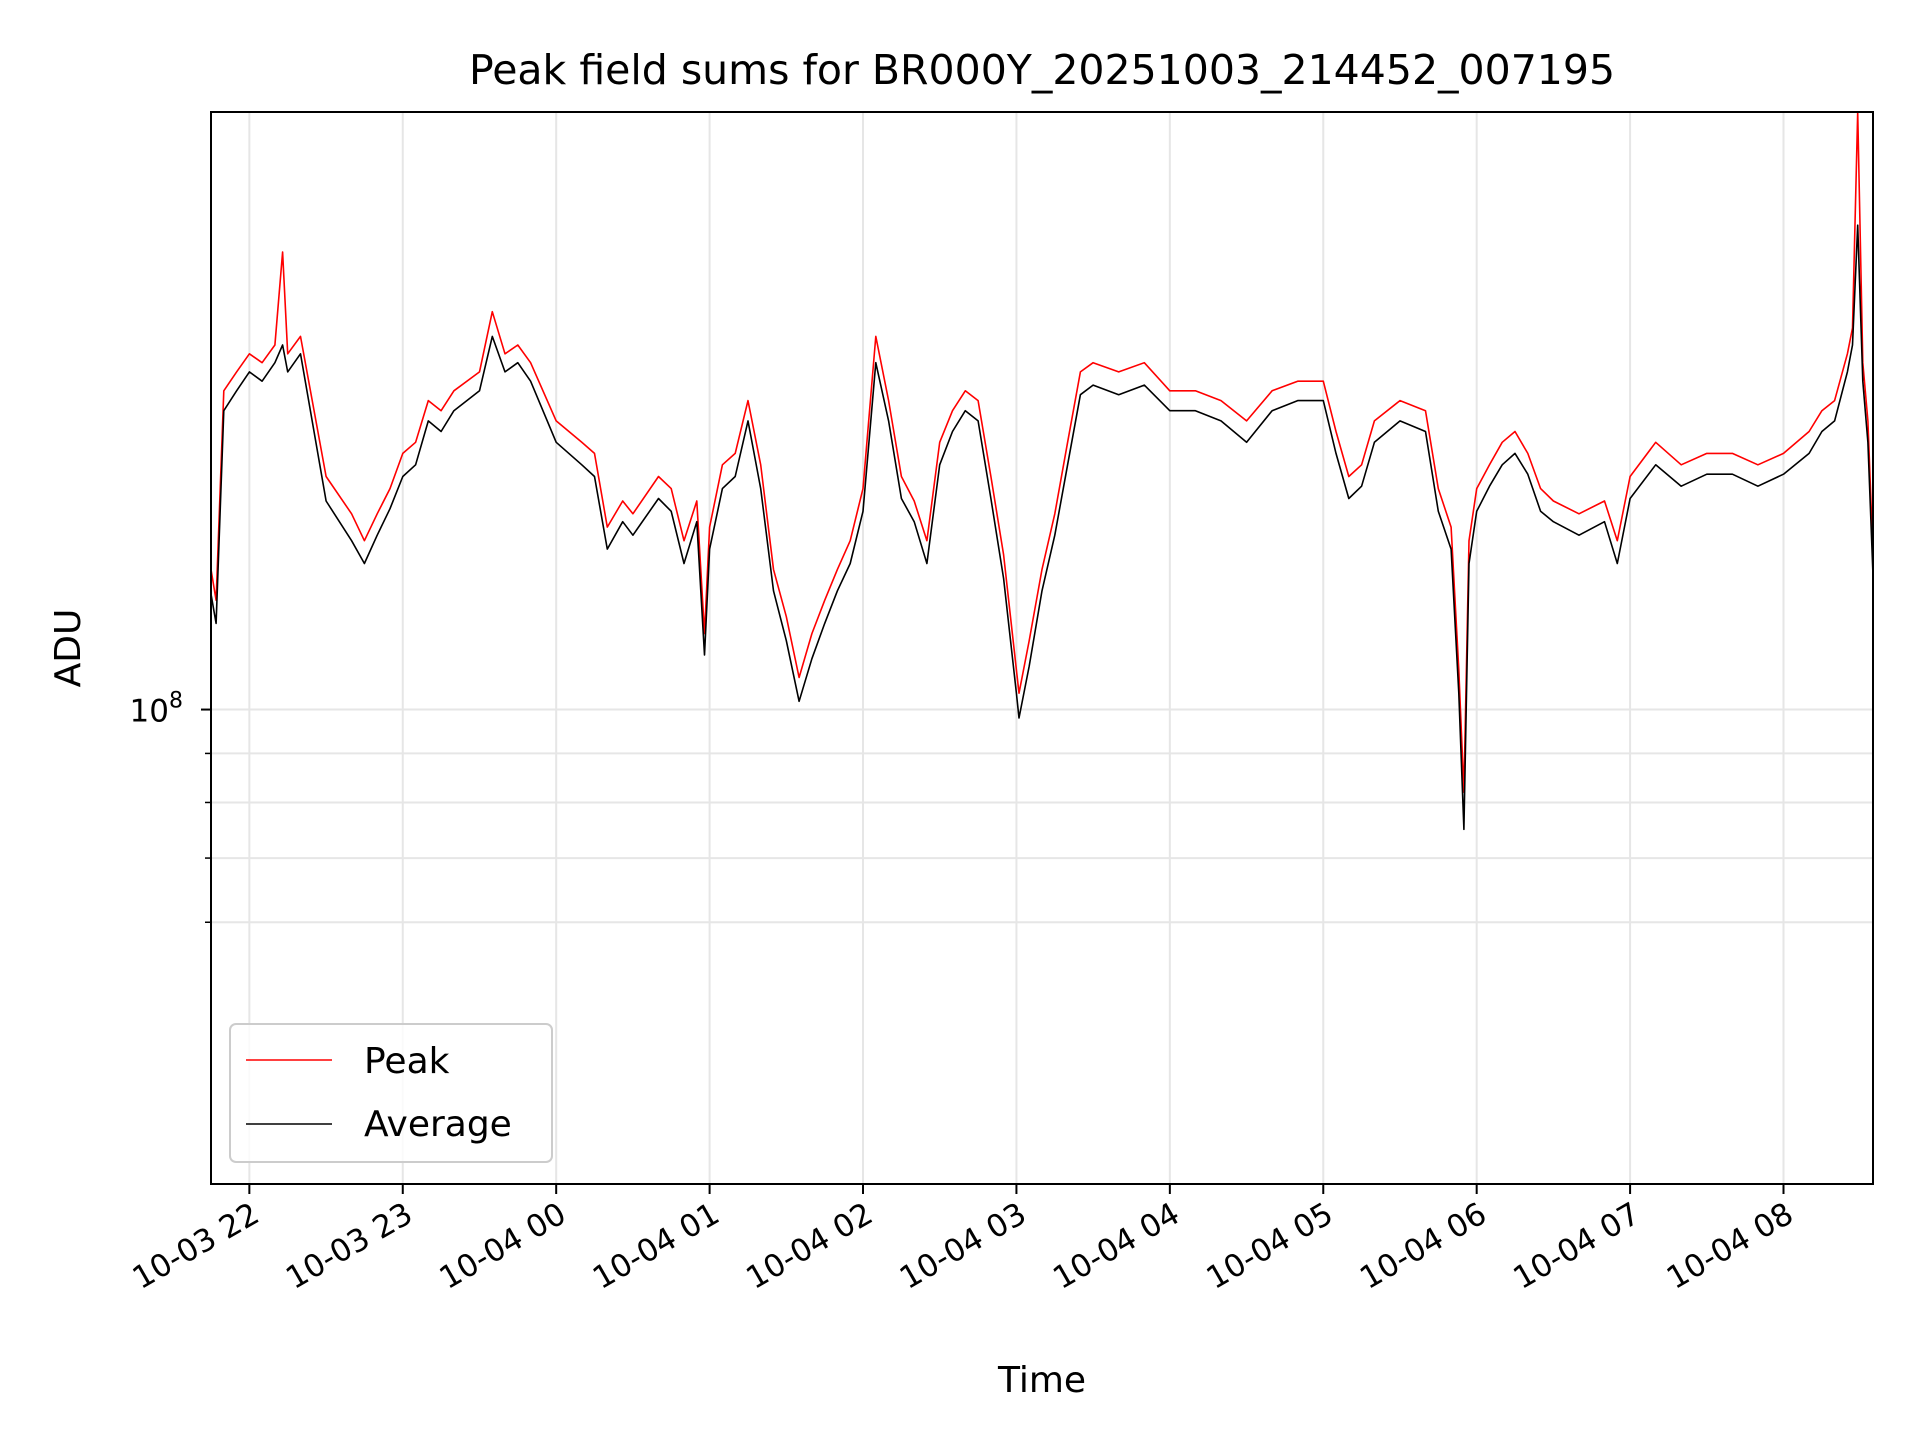 This screenshot has width=1920, height=1440. I want to click on legend-box, so click(391, 1093).